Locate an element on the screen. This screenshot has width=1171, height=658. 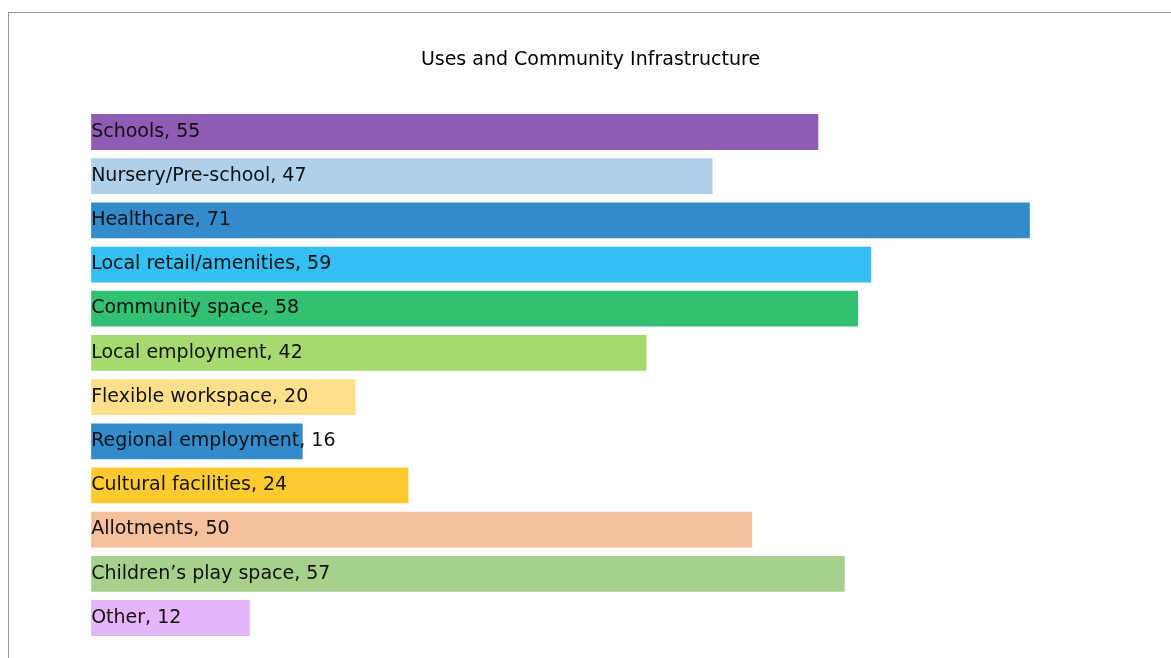
data-label: Allotments, 50 is located at coordinates (160, 527).